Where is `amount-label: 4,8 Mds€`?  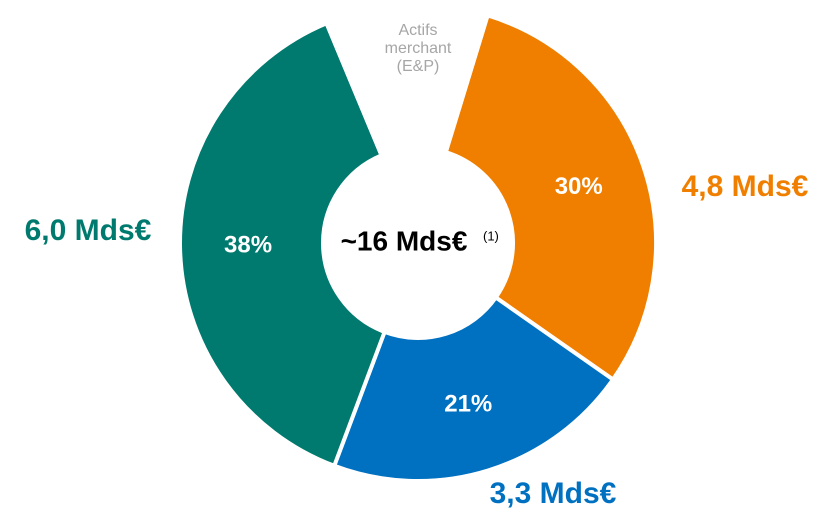
amount-label: 4,8 Mds€ is located at coordinates (745, 186).